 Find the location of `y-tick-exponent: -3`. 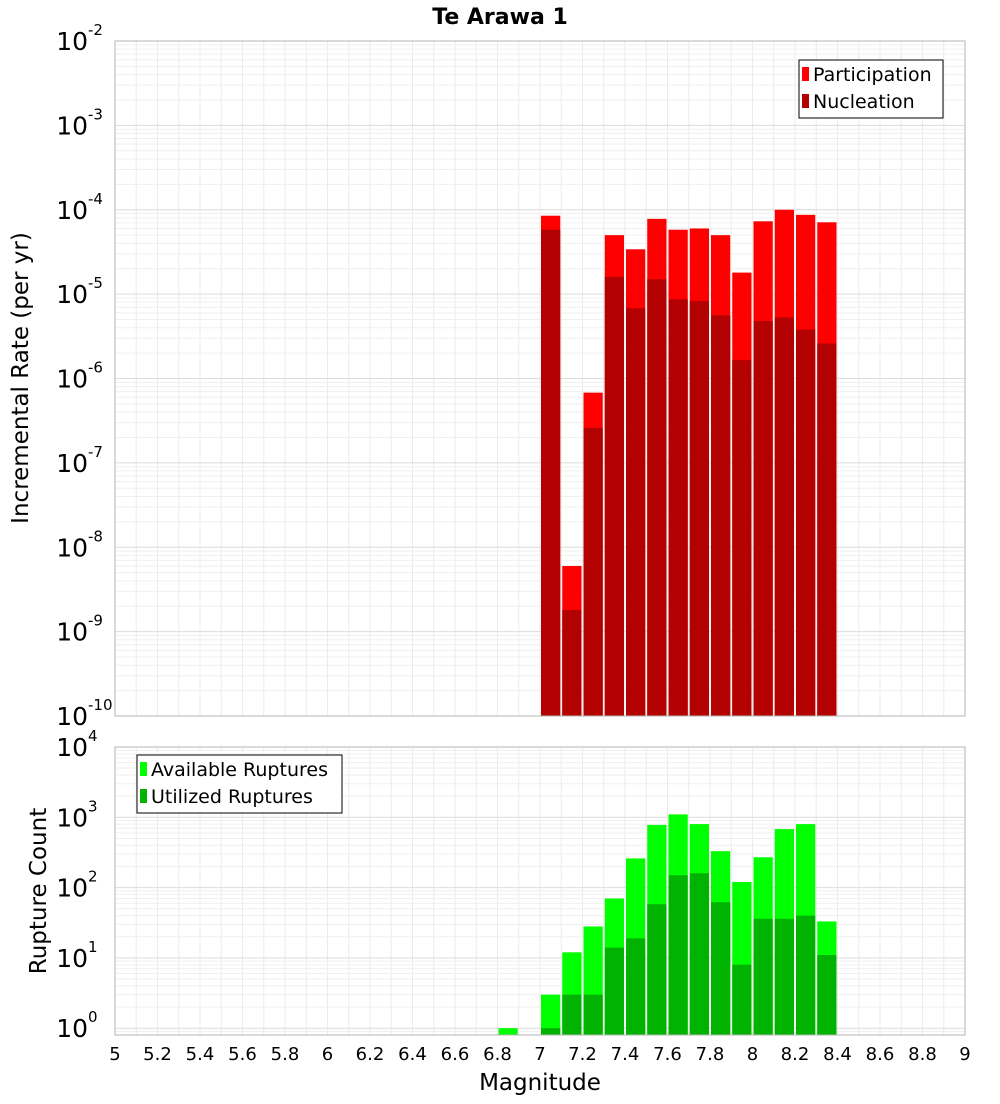

y-tick-exponent: -3 is located at coordinates (95, 114).